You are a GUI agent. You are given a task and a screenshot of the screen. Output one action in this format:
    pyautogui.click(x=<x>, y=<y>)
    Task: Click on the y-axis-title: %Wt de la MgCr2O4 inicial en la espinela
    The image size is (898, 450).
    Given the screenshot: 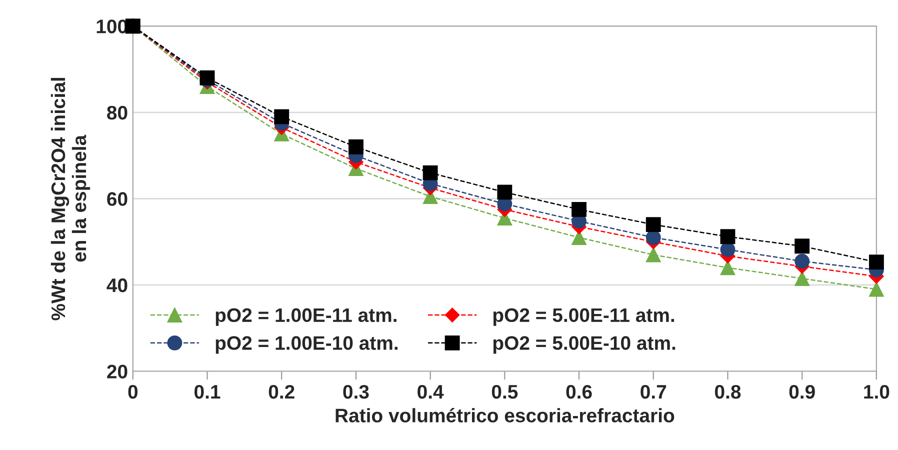 What is the action you would take?
    pyautogui.click(x=70, y=199)
    